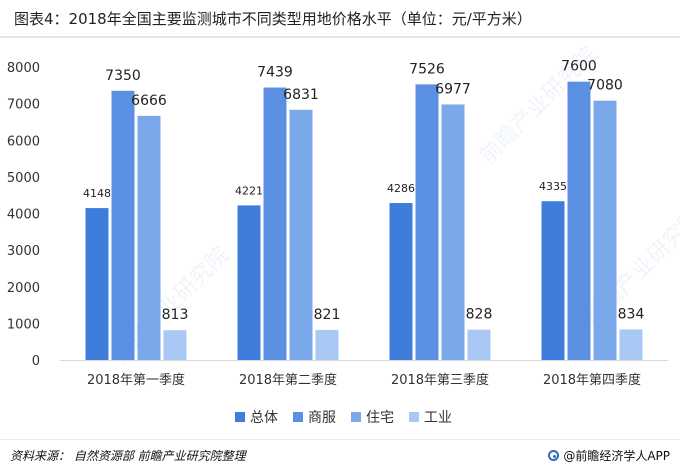 The height and width of the screenshot is (472, 680). I want to click on legend-label-residential: 住宅, so click(380, 418).